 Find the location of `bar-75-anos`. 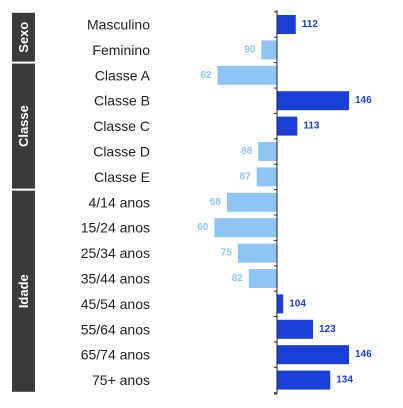

bar-75-anos is located at coordinates (304, 380).